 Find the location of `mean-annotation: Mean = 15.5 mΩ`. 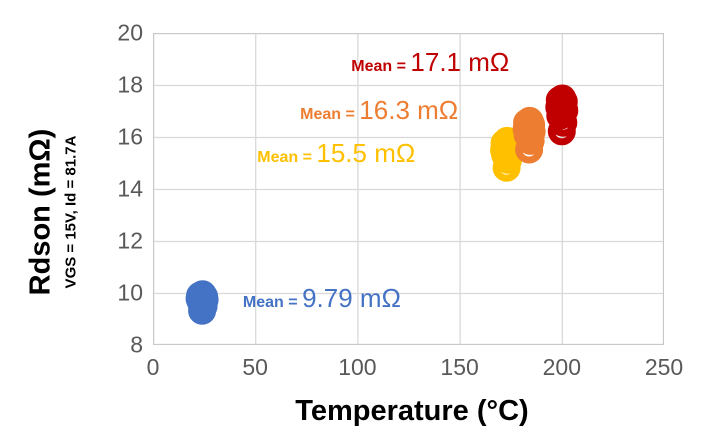

mean-annotation: Mean = 15.5 mΩ is located at coordinates (336, 153).